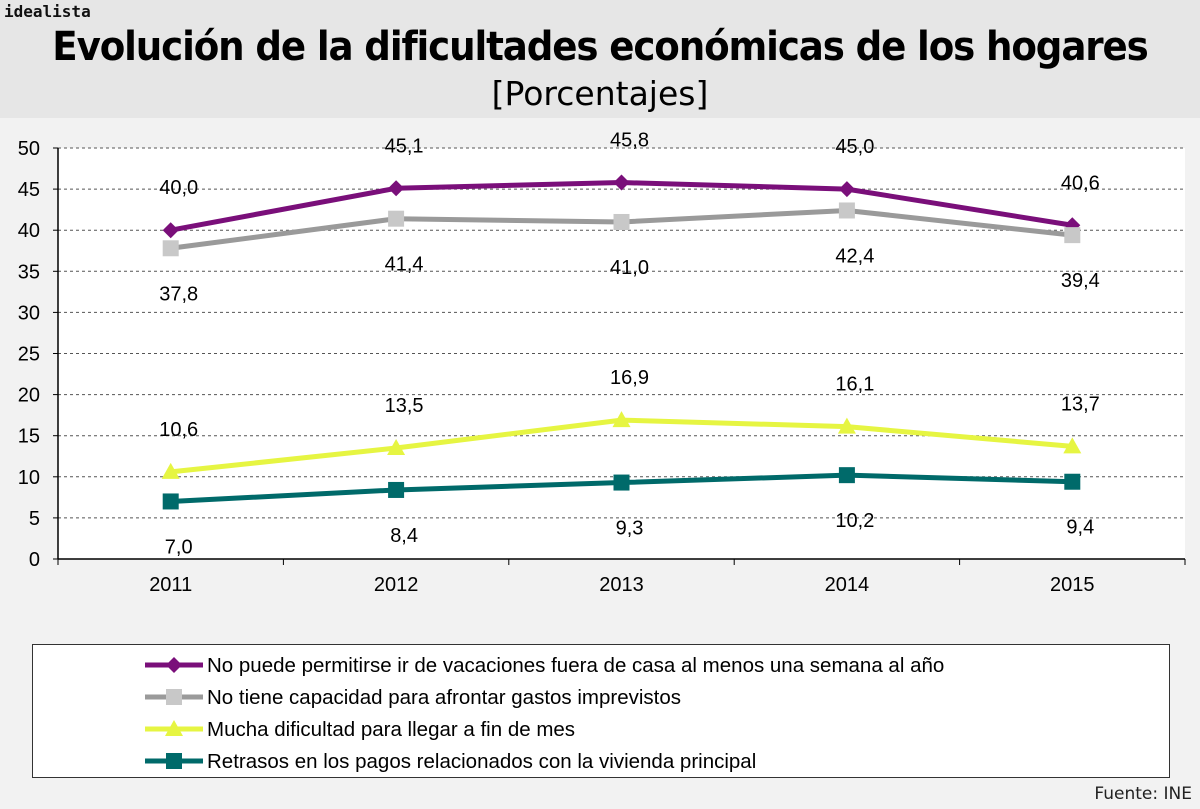 The width and height of the screenshot is (1200, 809). I want to click on data-label: 39,4, so click(1080, 281).